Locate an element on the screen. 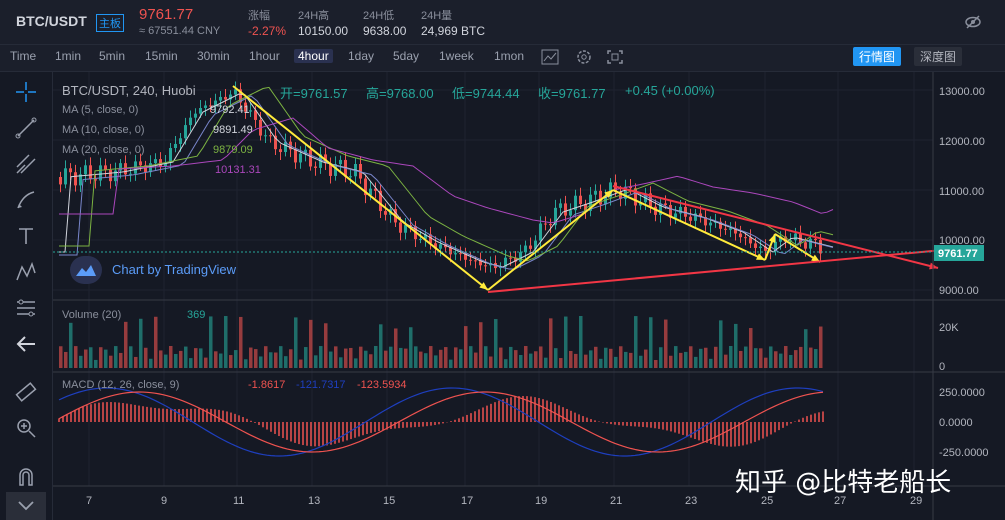 The height and width of the screenshot is (520, 1005). x-tick: 13 is located at coordinates (314, 501).